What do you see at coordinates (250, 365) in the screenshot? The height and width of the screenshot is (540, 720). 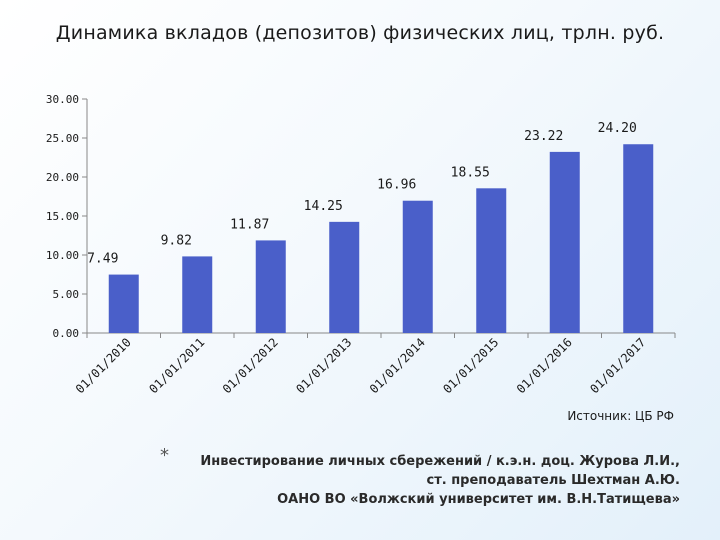 I see `x-tick-label: 01/01/2012` at bounding box center [250, 365].